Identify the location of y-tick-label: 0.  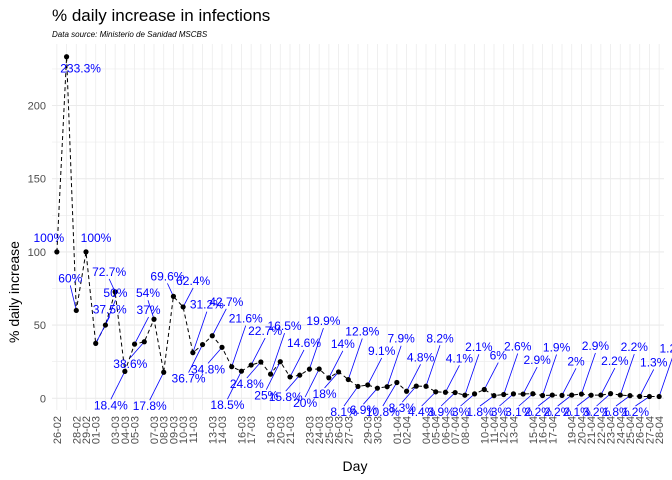
(43, 399).